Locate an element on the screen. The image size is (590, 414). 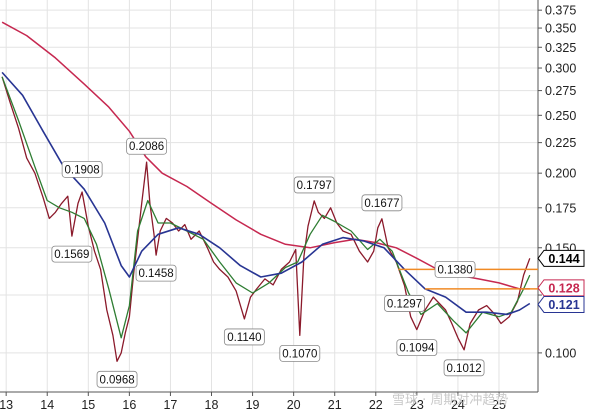
annotation-label: 0.1569 is located at coordinates (71, 255).